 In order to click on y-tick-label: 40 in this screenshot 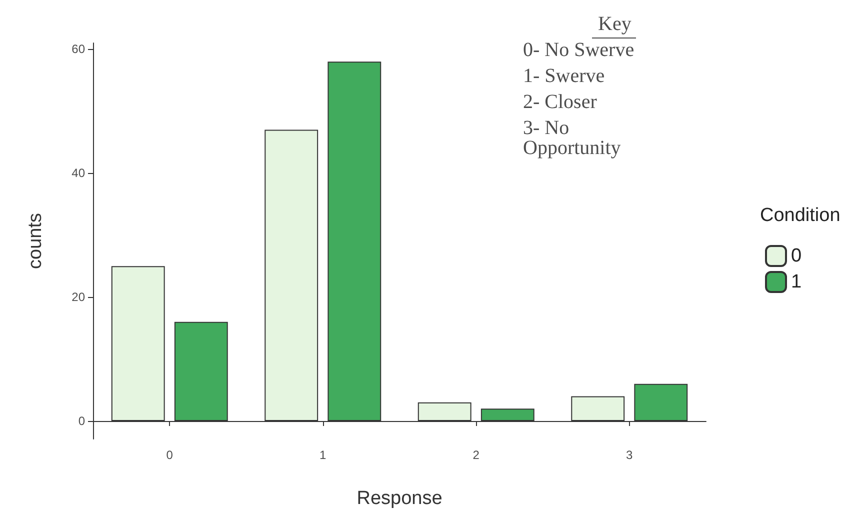, I will do `click(79, 173)`.